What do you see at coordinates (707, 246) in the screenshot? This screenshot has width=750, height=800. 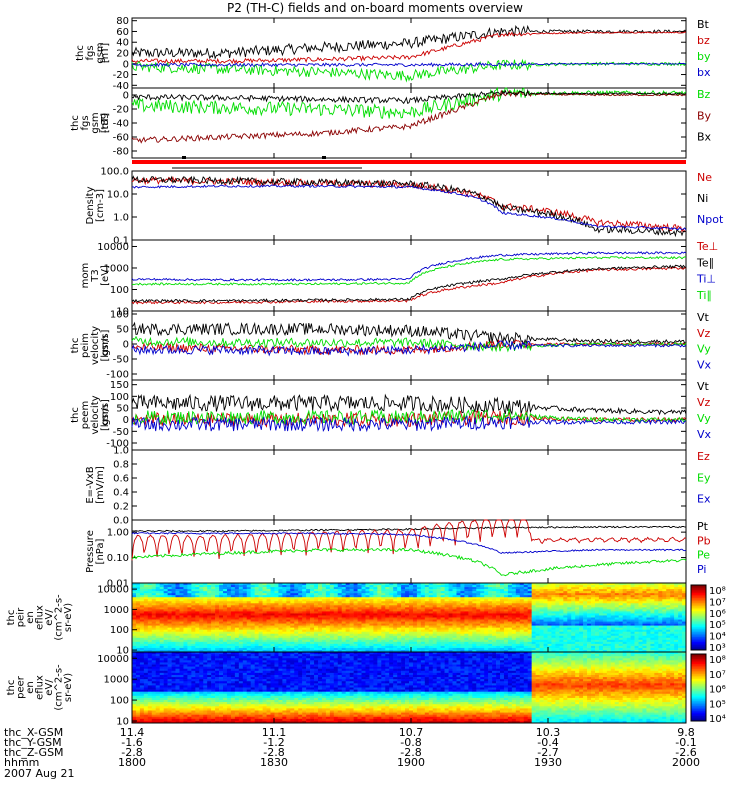 I see `legend-Te⊥: Te⊥` at bounding box center [707, 246].